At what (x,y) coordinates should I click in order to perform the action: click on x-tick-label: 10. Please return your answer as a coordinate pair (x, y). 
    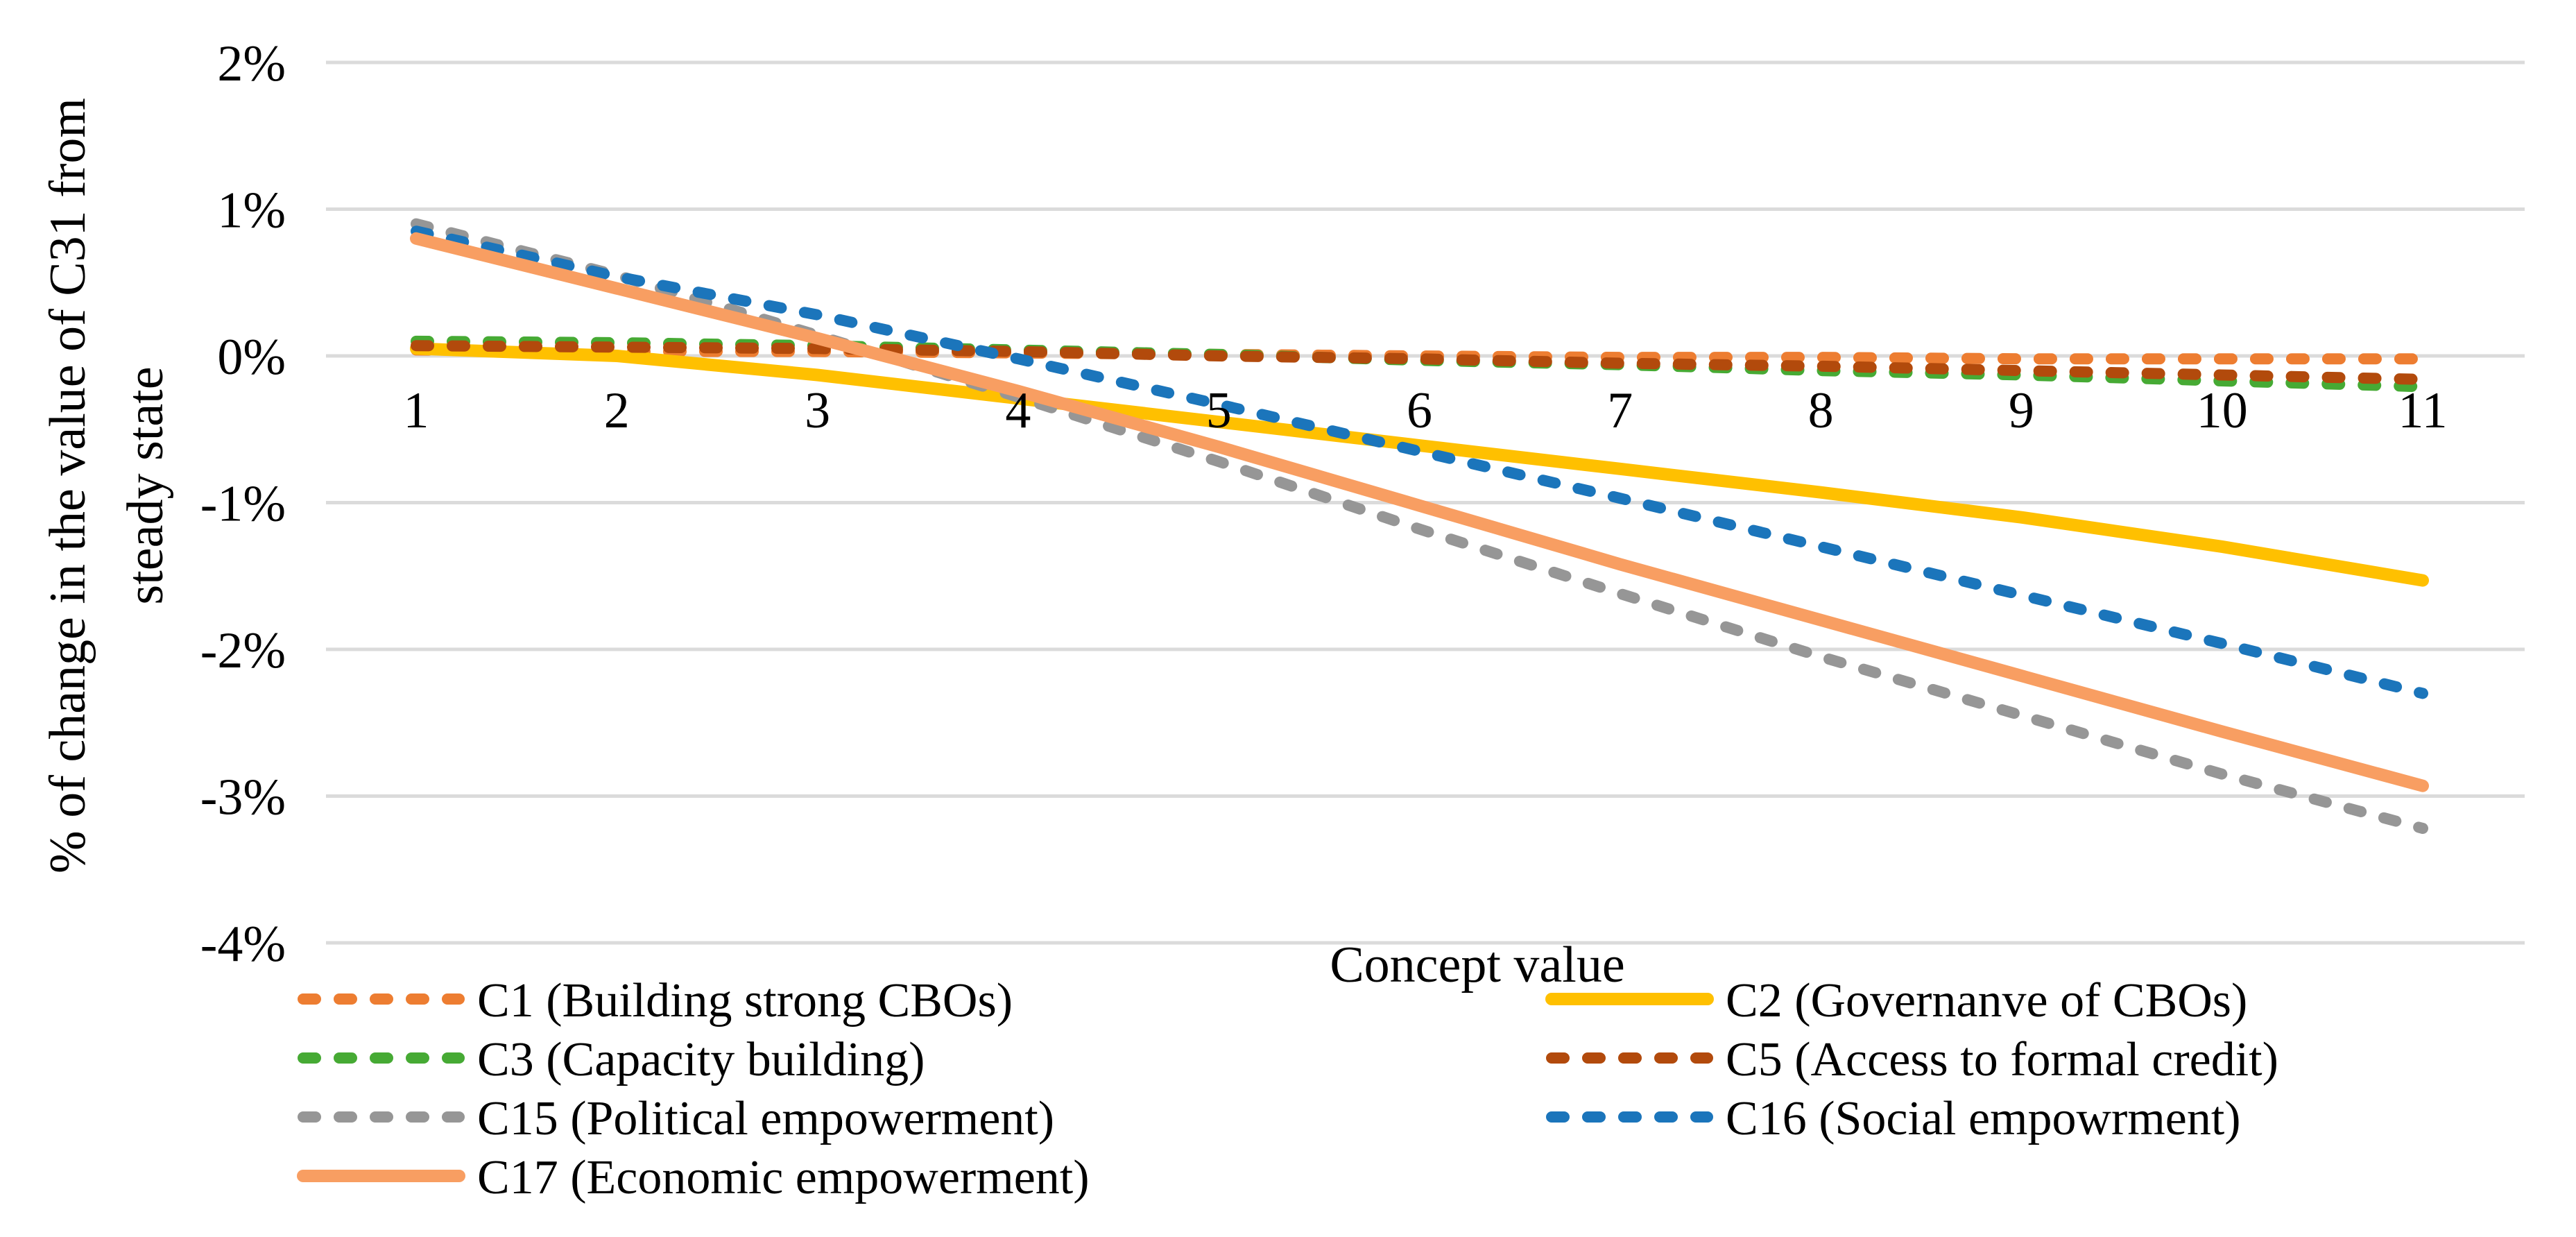
    Looking at the image, I should click on (2222, 410).